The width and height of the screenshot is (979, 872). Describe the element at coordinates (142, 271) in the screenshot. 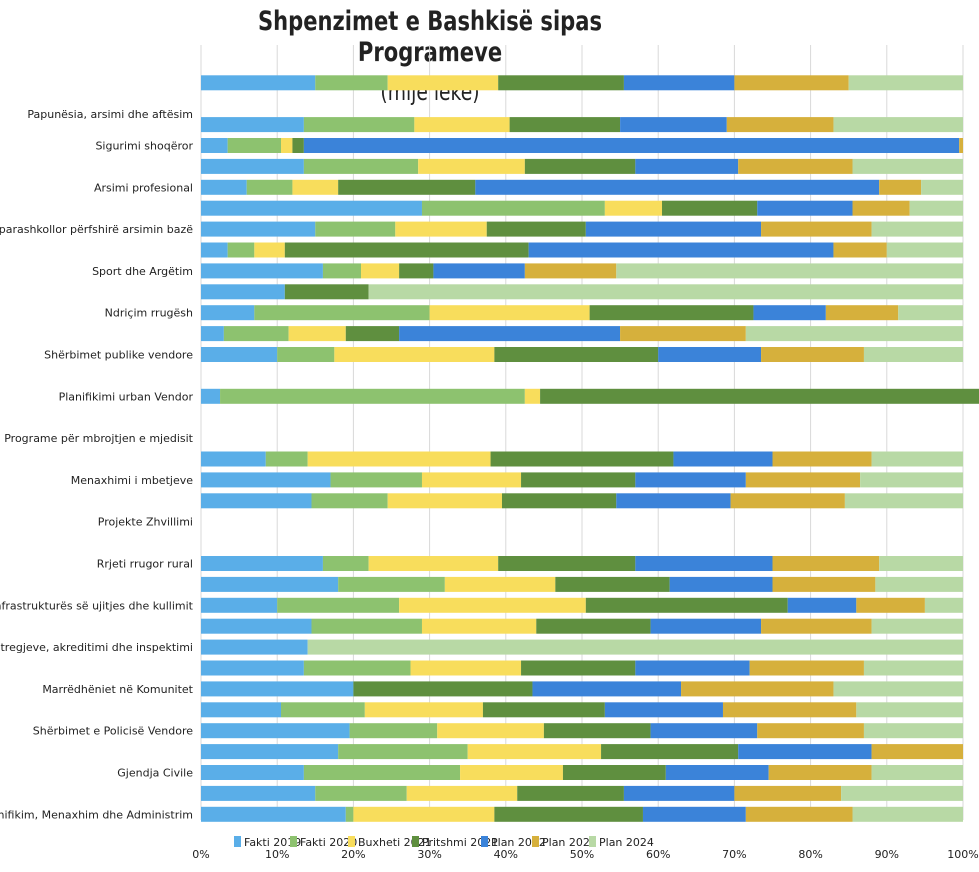

I see `category-label: Sport dhe Argëtim` at that location.